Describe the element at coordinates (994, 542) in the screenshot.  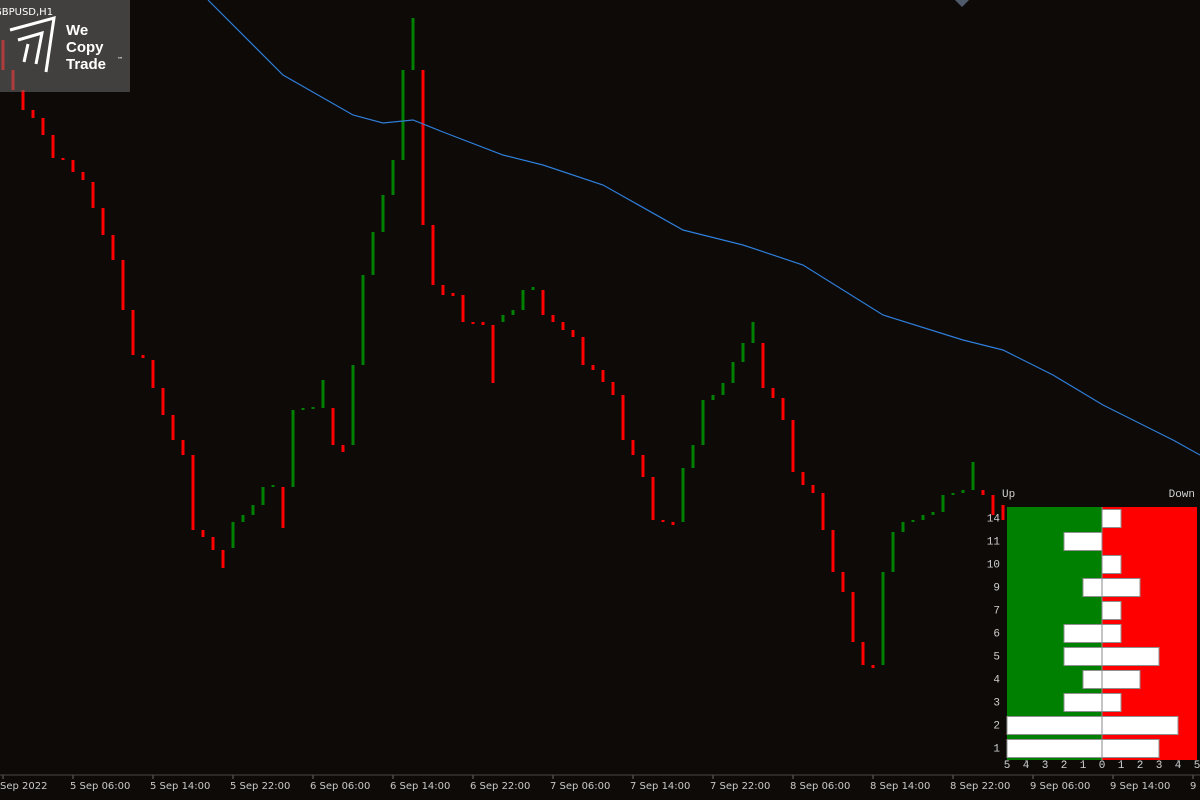
I see `y-tick-label: 11` at that location.